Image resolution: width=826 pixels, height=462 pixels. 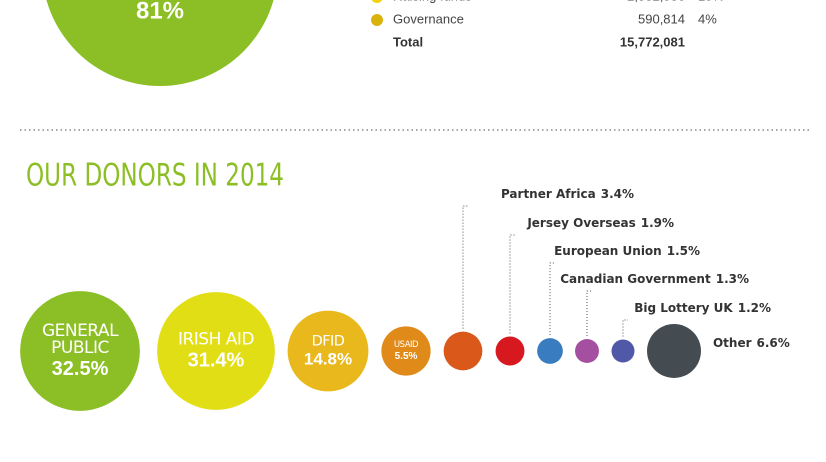 What do you see at coordinates (608, 251) in the screenshot?
I see `donor-name: European Union` at bounding box center [608, 251].